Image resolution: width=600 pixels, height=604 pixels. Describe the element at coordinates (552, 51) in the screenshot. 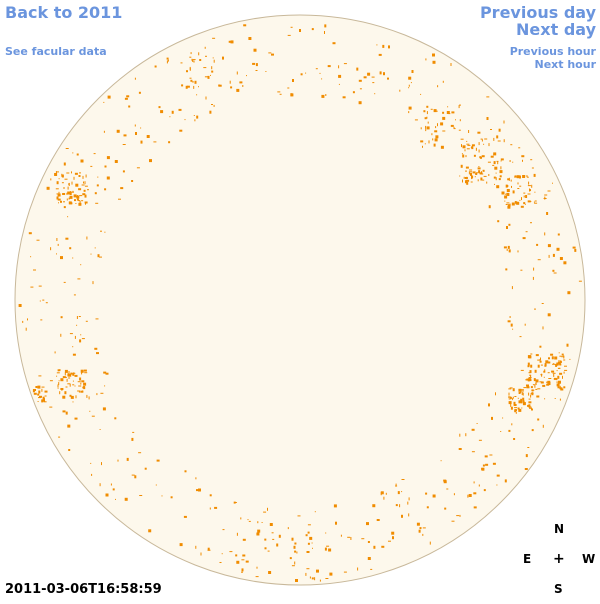

I see `previous-hour-link: Previous hour` at that location.